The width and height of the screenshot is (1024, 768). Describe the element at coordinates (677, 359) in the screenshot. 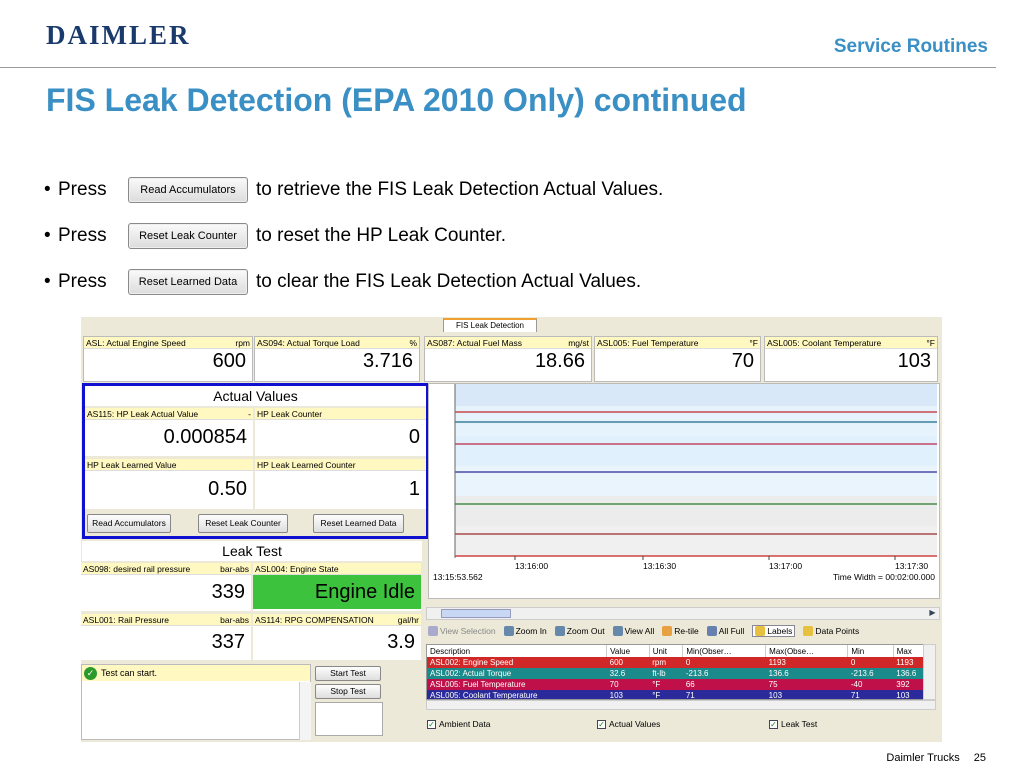

I see `gauge-fuel-temperature: ASL005: Fuel Temperature °F 70` at that location.